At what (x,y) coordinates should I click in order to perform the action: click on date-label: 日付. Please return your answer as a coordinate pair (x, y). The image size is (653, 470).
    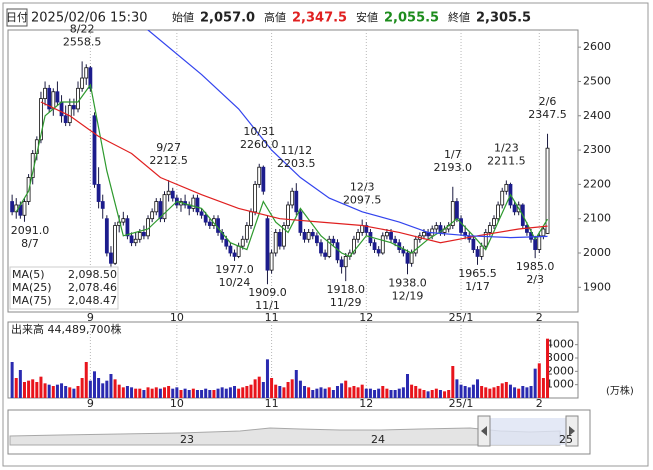
    Looking at the image, I should click on (17, 17).